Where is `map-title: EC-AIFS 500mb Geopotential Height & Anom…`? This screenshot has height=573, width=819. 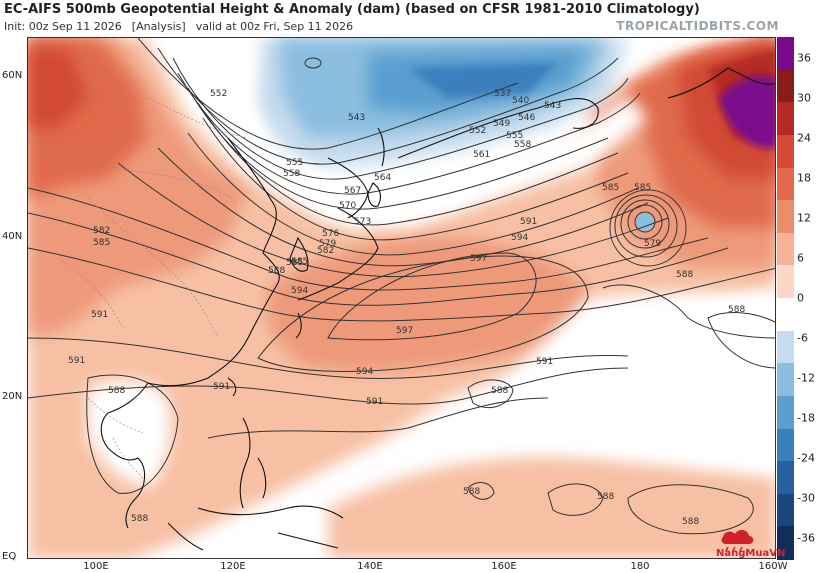
map-title: EC-AIFS 500mb Geopotential Height & Anom… is located at coordinates (352, 9).